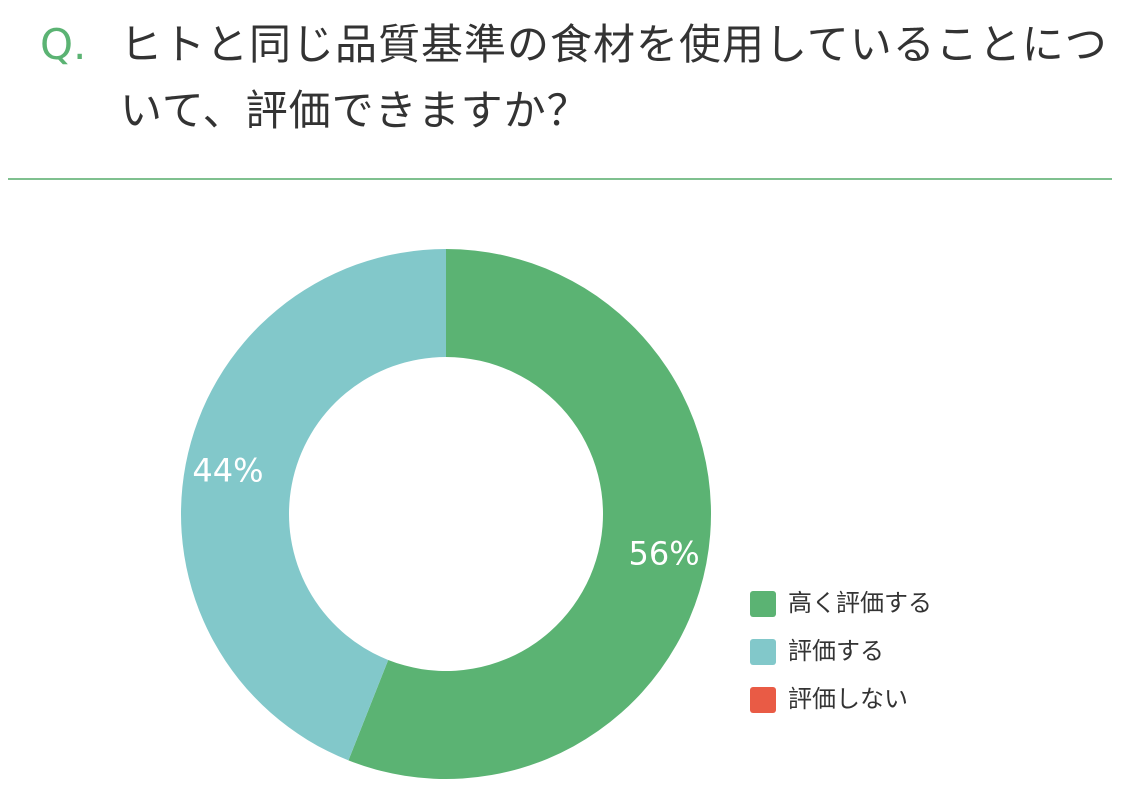 The width and height of the screenshot is (1126, 810). I want to click on legend-label: 高く評価する, so click(860, 603).